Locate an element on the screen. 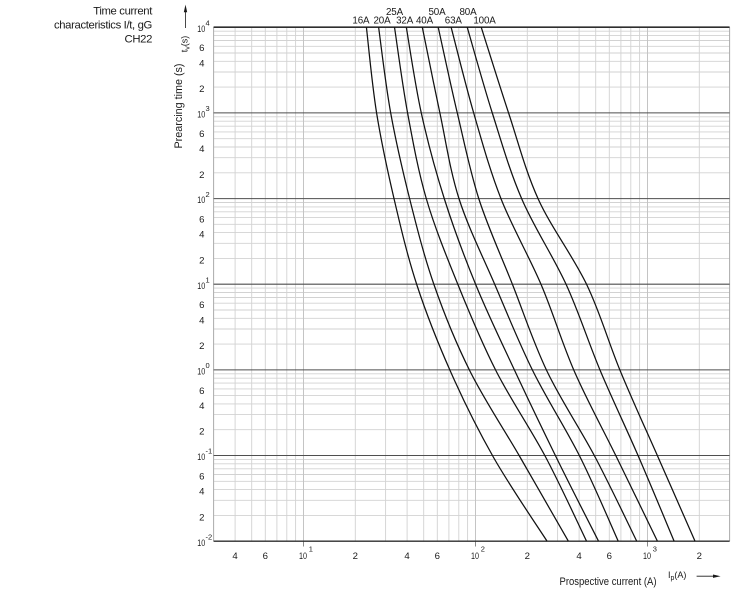 The image size is (733, 600). svg-text: 16A is located at coordinates (361, 21).